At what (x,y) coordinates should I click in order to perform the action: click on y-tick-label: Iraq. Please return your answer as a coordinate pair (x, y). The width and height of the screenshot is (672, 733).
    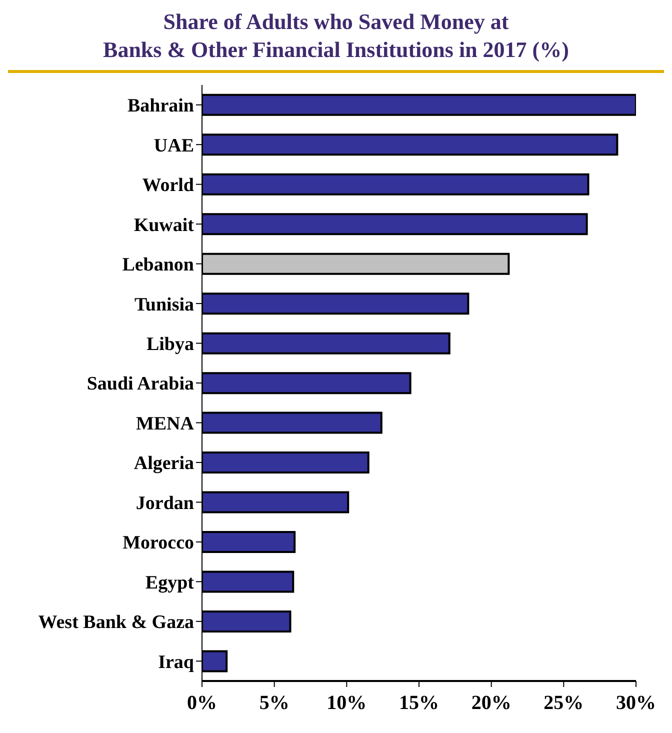
    Looking at the image, I should click on (176, 662).